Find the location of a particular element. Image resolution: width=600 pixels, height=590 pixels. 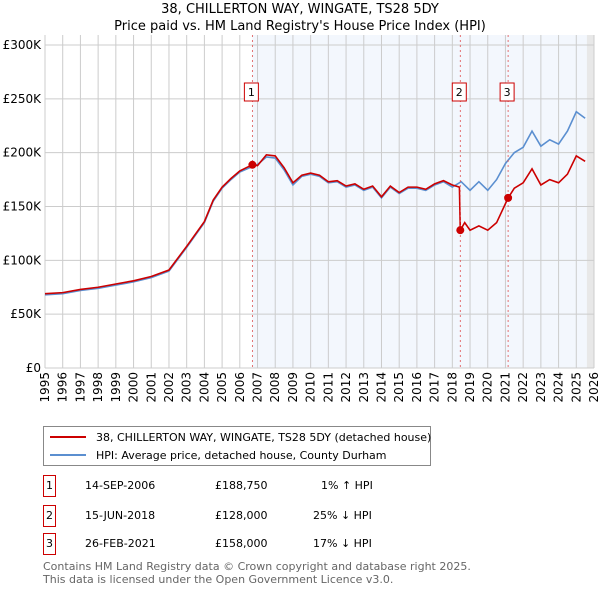

x-tick-label: 2026 is located at coordinates (593, 387).